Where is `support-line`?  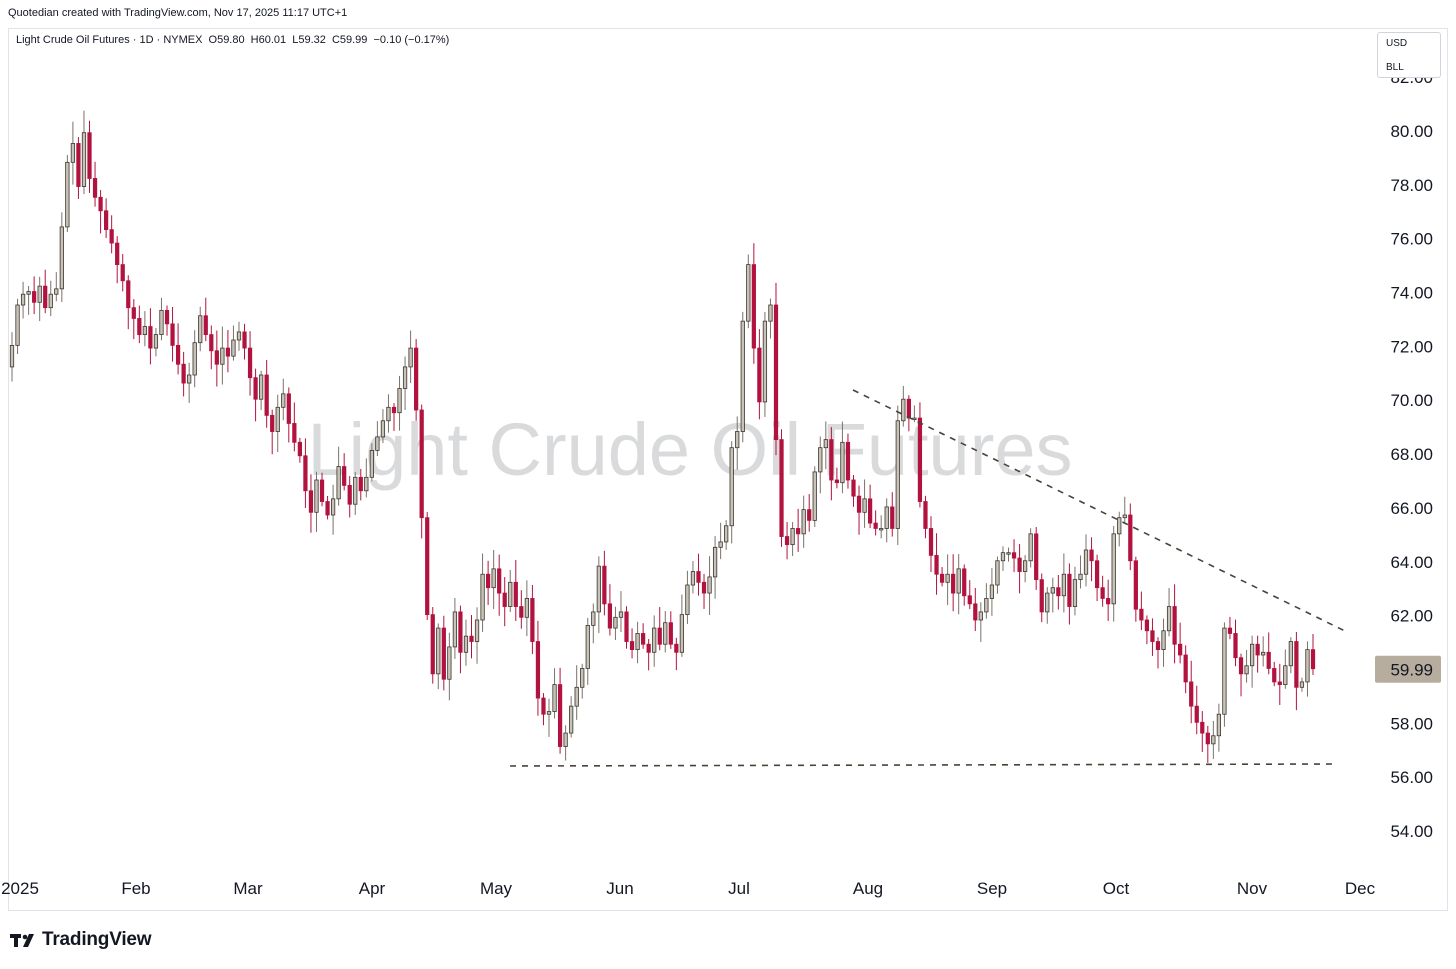 support-line is located at coordinates (923, 765).